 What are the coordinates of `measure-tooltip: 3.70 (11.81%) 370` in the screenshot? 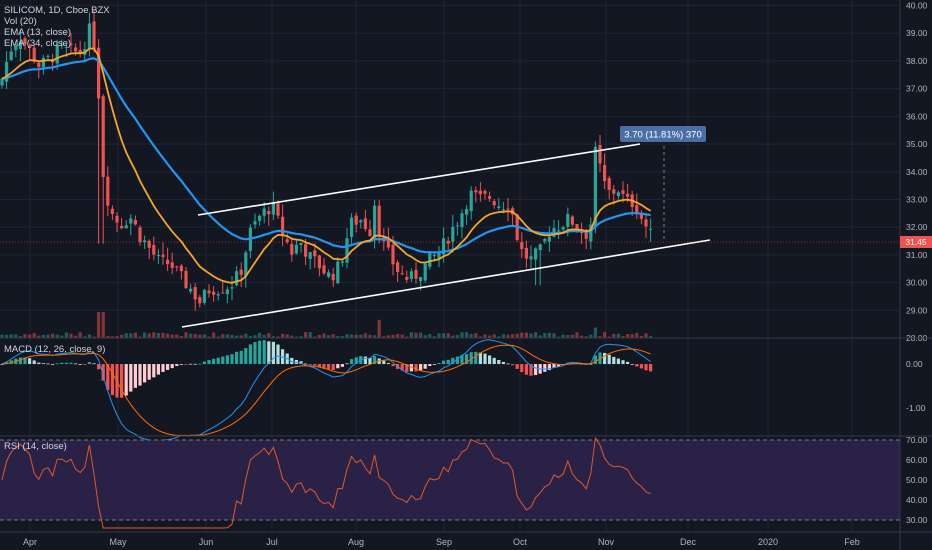 It's located at (663, 134).